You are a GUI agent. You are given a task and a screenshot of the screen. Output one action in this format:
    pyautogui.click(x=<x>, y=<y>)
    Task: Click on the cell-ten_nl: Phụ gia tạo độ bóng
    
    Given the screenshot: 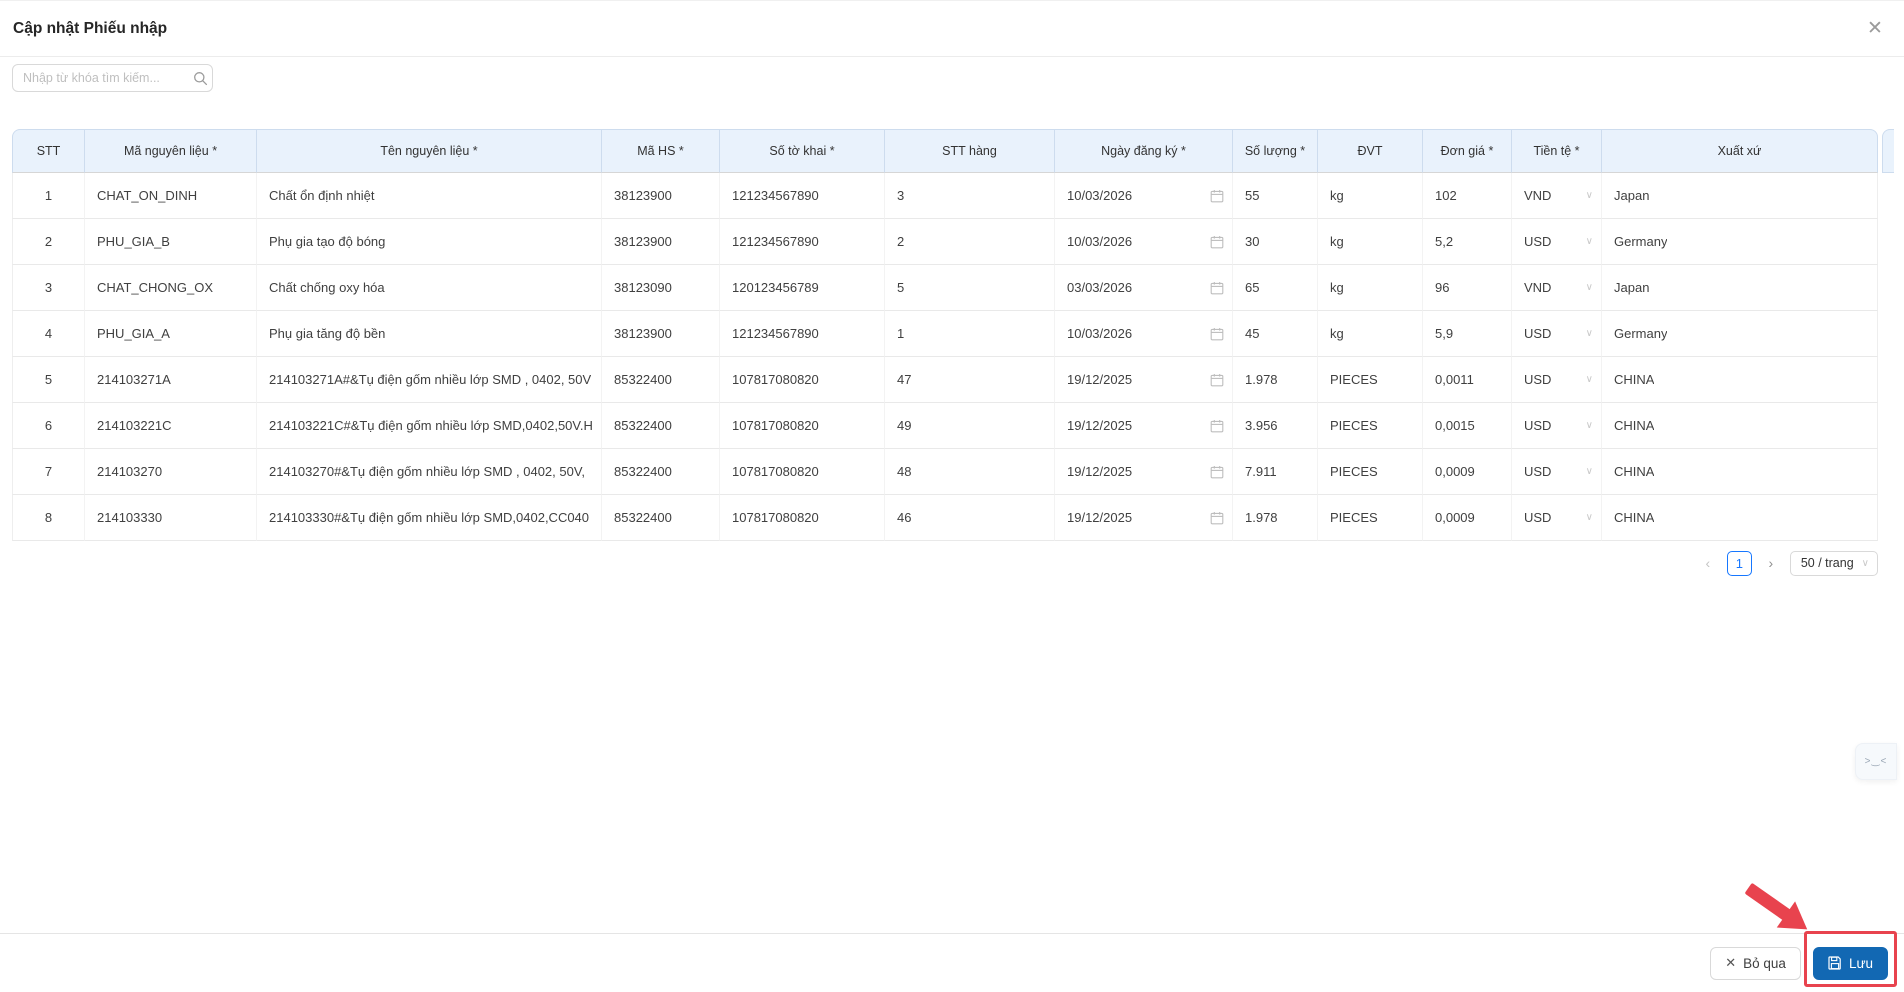 What is the action you would take?
    pyautogui.click(x=429, y=242)
    